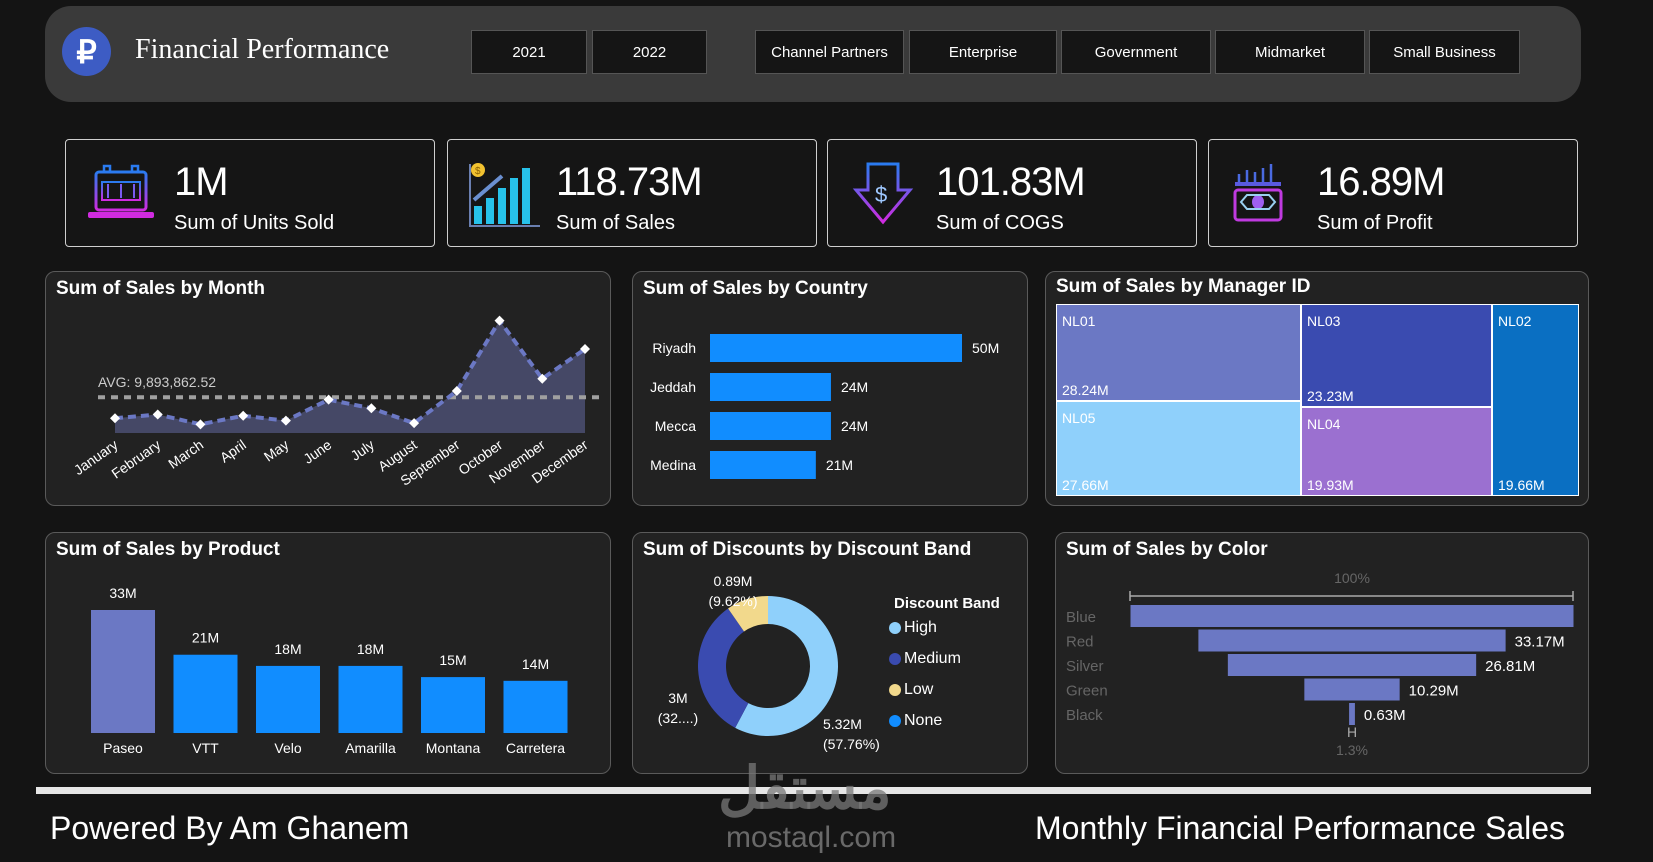 The height and width of the screenshot is (862, 1653). I want to click on kpi-label: Sum of COGS, so click(1000, 223).